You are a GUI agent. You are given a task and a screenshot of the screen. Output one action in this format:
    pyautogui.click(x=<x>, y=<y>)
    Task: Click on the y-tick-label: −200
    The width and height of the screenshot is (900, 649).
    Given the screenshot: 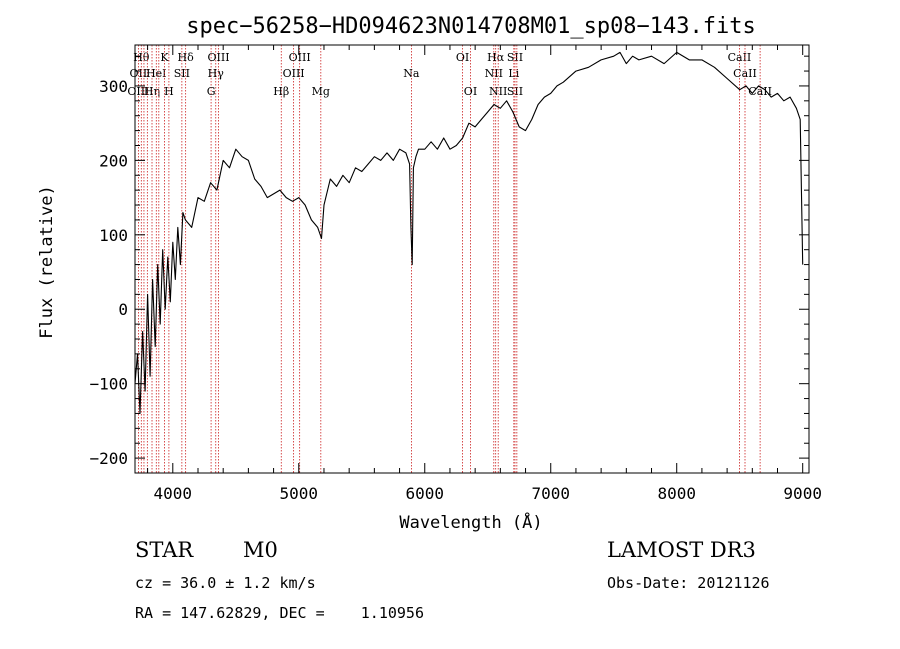 What is the action you would take?
    pyautogui.click(x=108, y=458)
    